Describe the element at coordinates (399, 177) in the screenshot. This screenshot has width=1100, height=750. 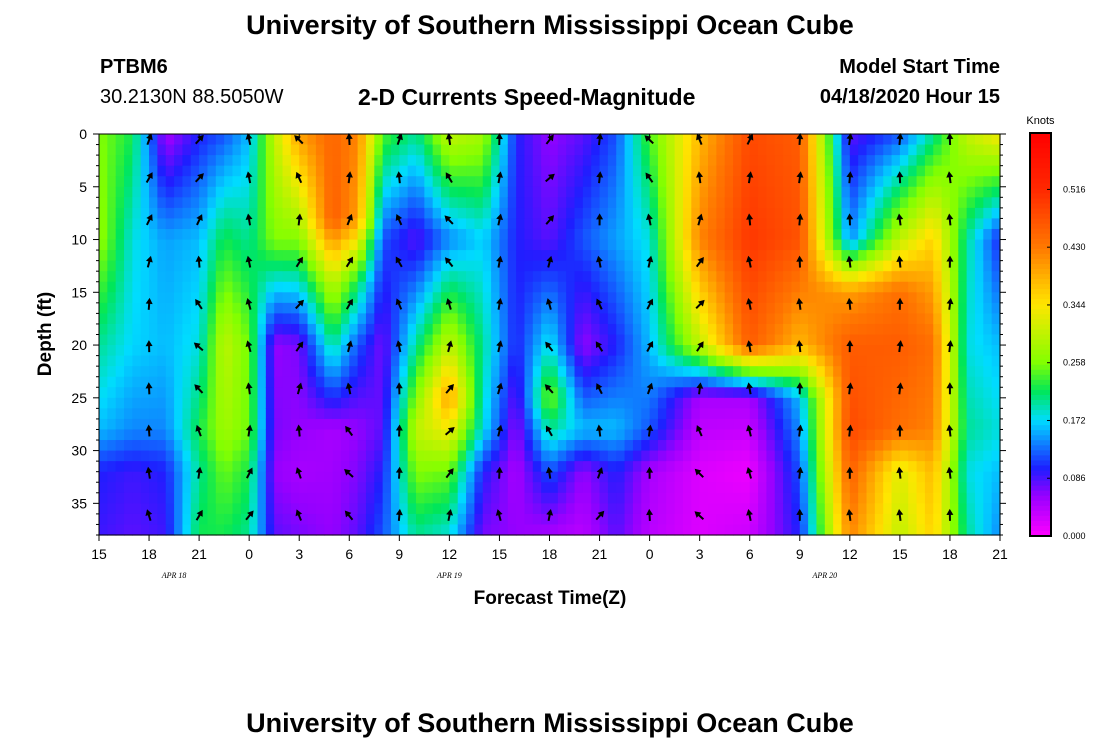
I see `current-arrow` at that location.